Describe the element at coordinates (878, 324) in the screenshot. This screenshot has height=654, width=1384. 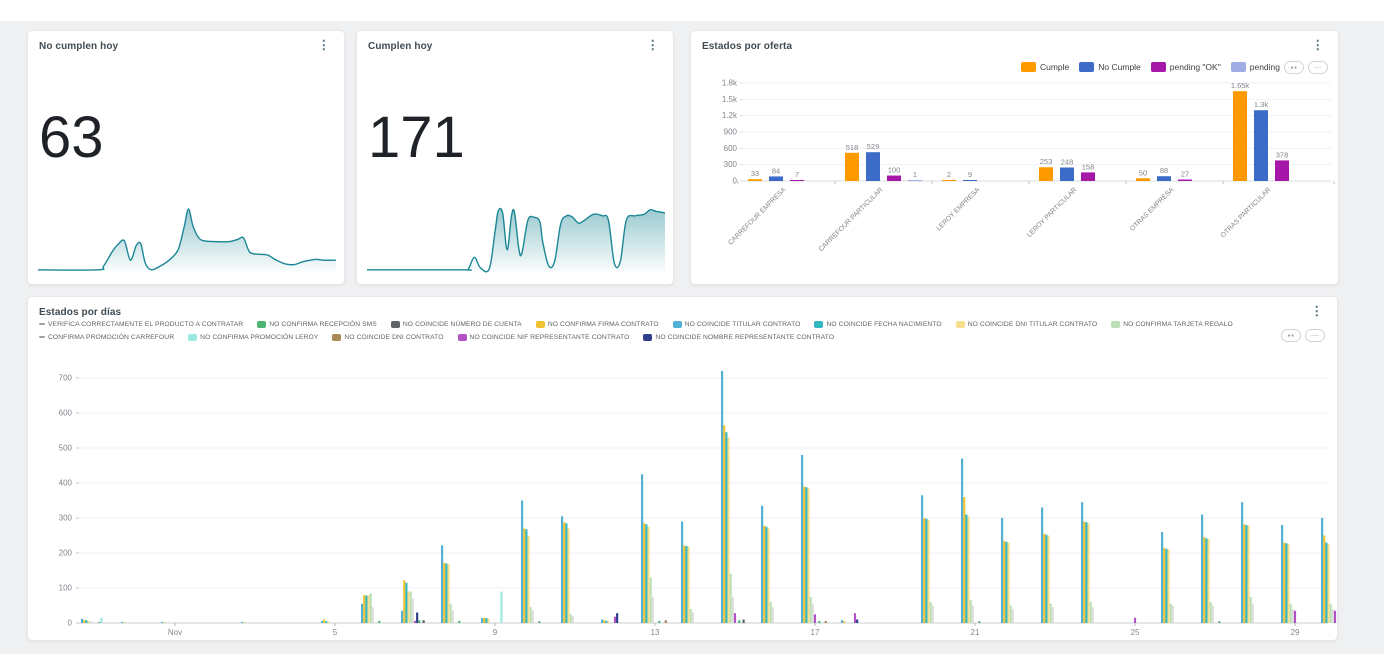
I see `legend-item: NO COINCIDE FECHA NACIMIENTO` at that location.